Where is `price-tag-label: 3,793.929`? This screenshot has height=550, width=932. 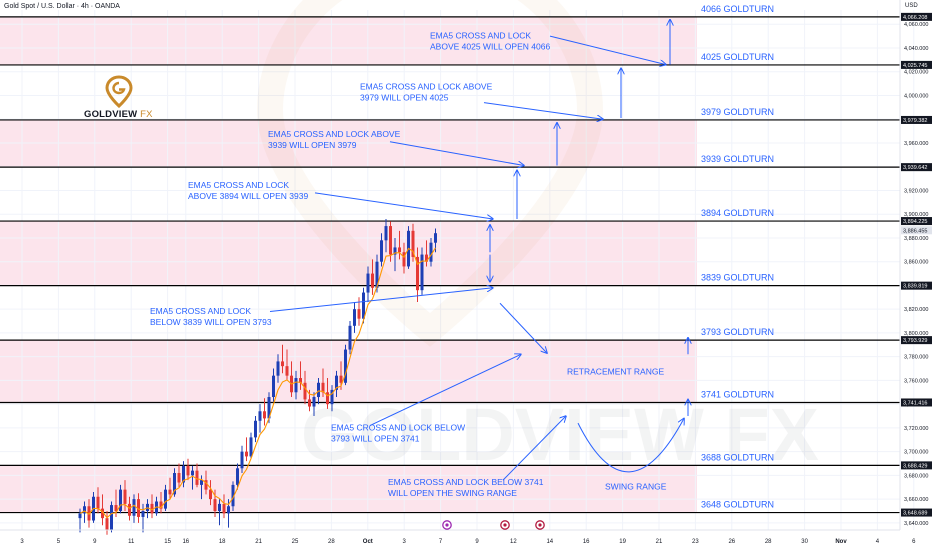 price-tag-label: 3,793.929 is located at coordinates (915, 341).